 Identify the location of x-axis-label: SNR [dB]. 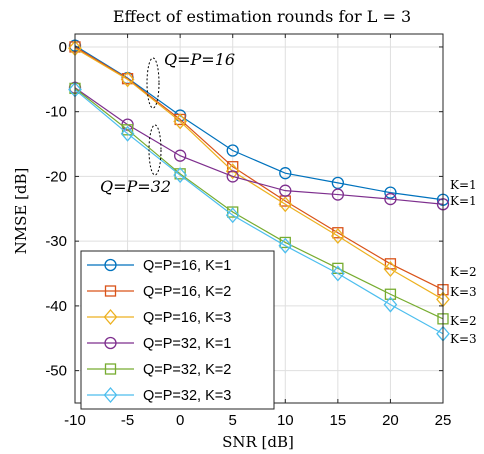
(258, 442).